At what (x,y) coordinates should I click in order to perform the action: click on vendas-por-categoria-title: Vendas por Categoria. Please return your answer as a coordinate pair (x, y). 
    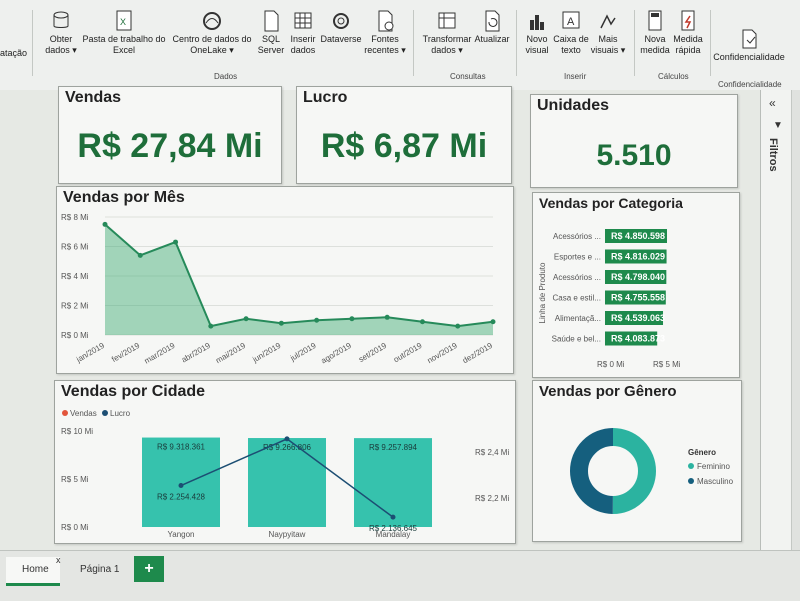
    Looking at the image, I should click on (611, 203).